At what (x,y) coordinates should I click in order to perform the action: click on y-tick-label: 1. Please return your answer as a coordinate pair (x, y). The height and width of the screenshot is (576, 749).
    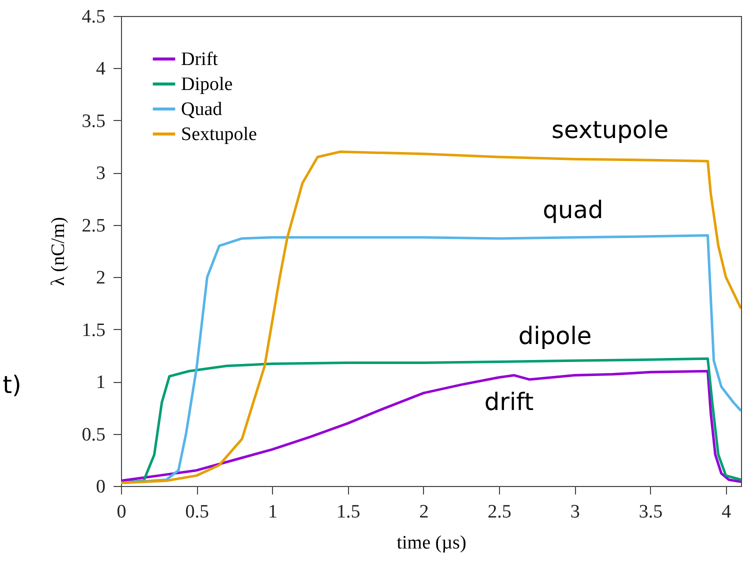
    Looking at the image, I should click on (101, 383).